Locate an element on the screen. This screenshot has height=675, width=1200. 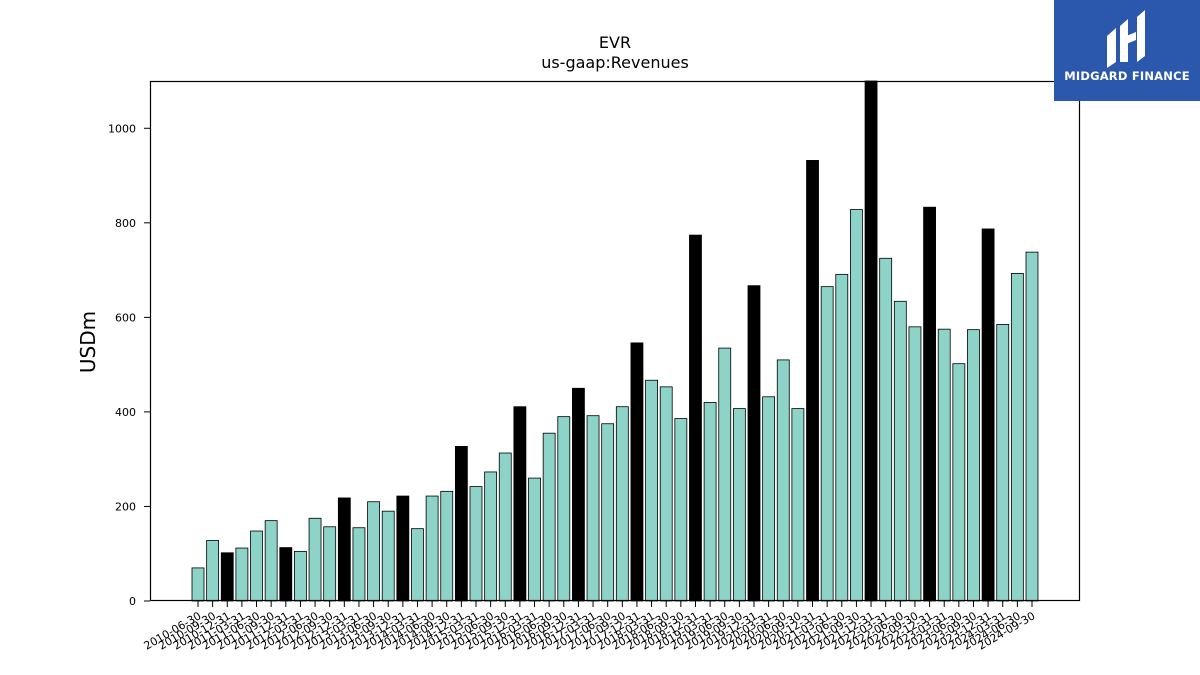
y-ticks-group: 0 200 400 600 800 1000 is located at coordinates (129, 365).